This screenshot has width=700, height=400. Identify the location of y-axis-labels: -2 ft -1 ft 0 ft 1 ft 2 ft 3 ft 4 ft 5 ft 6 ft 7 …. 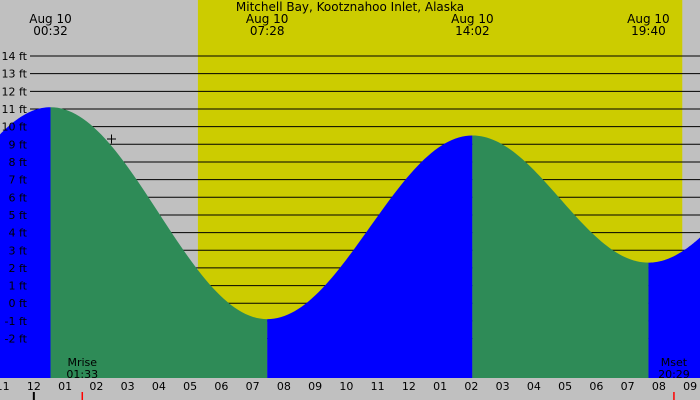
(15, 198).